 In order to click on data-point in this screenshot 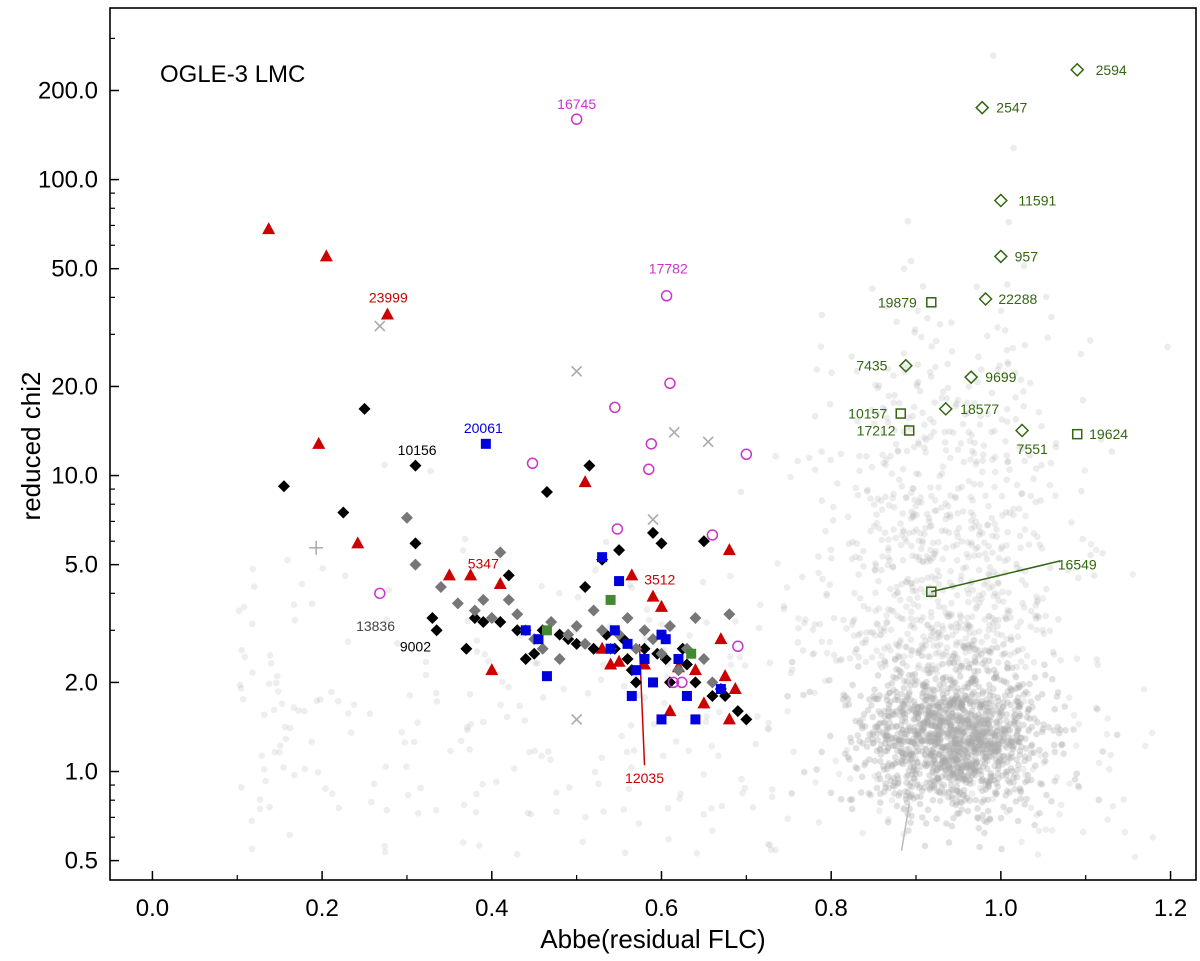, I will do `click(729, 549)`.